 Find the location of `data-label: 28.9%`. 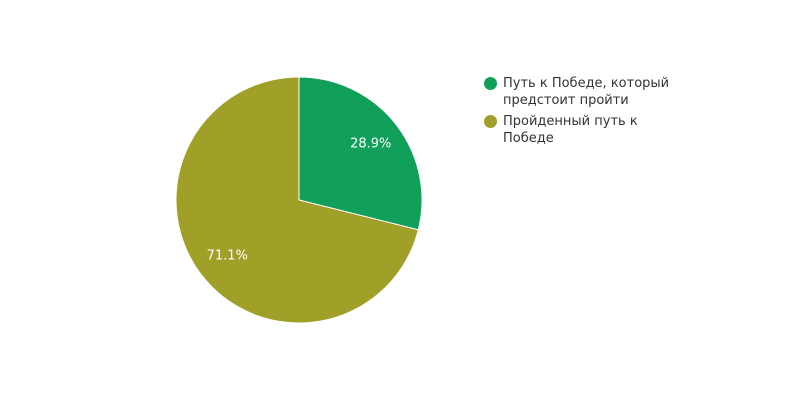

data-label: 28.9% is located at coordinates (370, 143).